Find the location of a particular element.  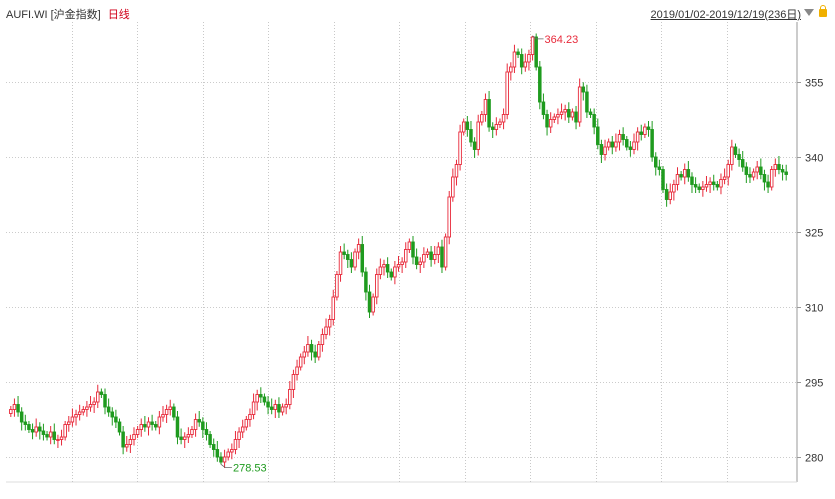

lock-icon is located at coordinates (823, 11).